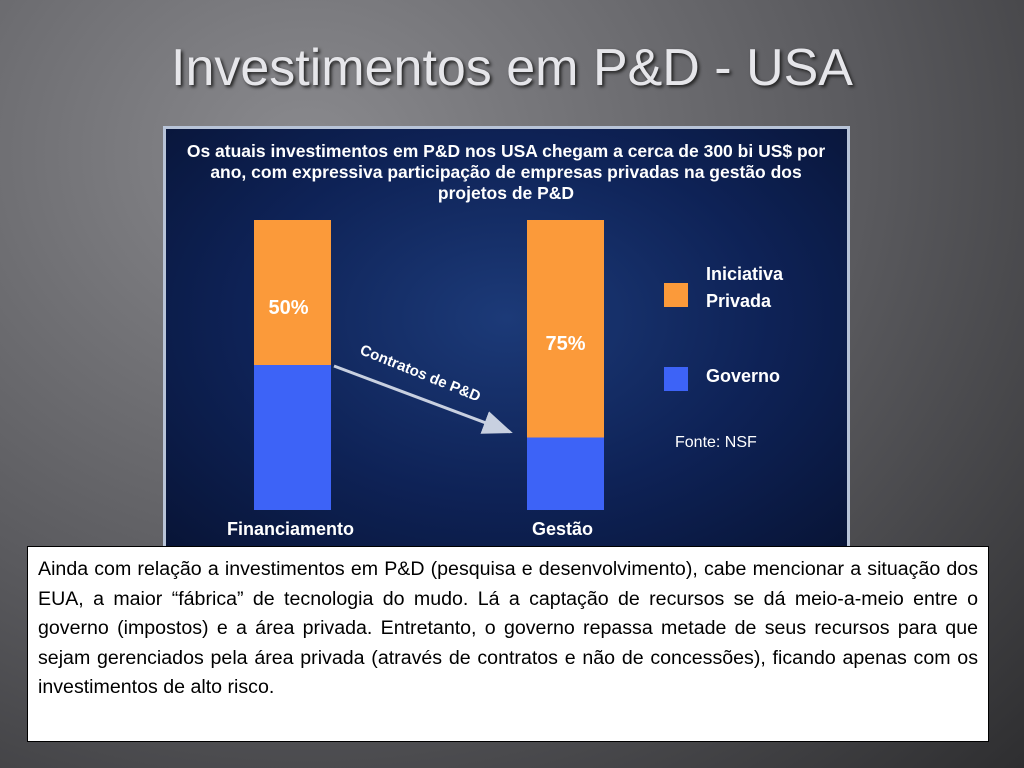 This screenshot has height=768, width=1024. Describe the element at coordinates (745, 287) in the screenshot. I see `legend-label: Iniciativa Privada` at that location.